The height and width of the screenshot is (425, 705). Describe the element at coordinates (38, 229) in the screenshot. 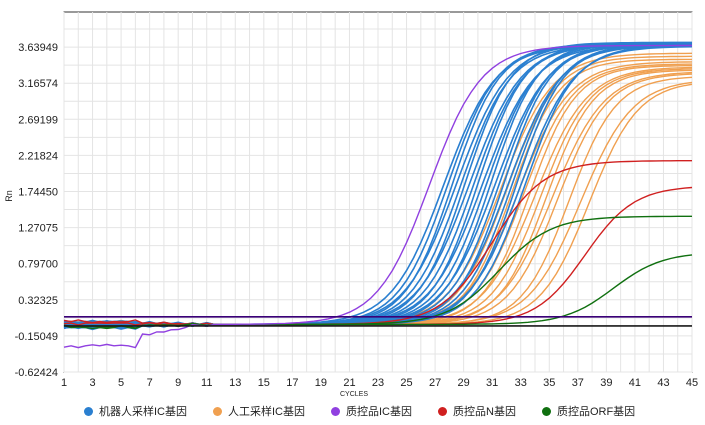

I see `y-tick-label: 1.27075` at that location.